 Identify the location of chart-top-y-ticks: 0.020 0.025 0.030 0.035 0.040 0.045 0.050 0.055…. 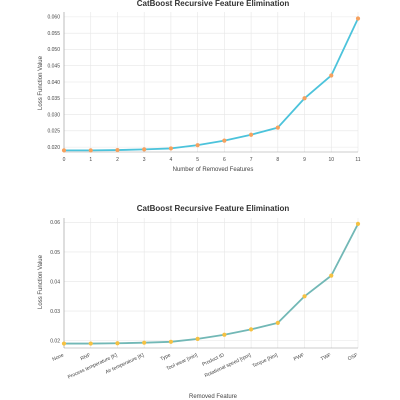
(53, 83).